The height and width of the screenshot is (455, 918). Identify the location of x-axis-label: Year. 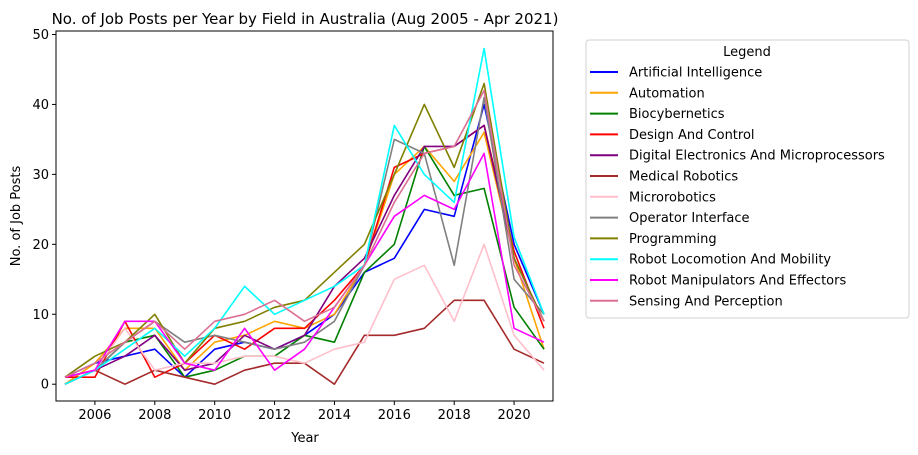
(304, 438).